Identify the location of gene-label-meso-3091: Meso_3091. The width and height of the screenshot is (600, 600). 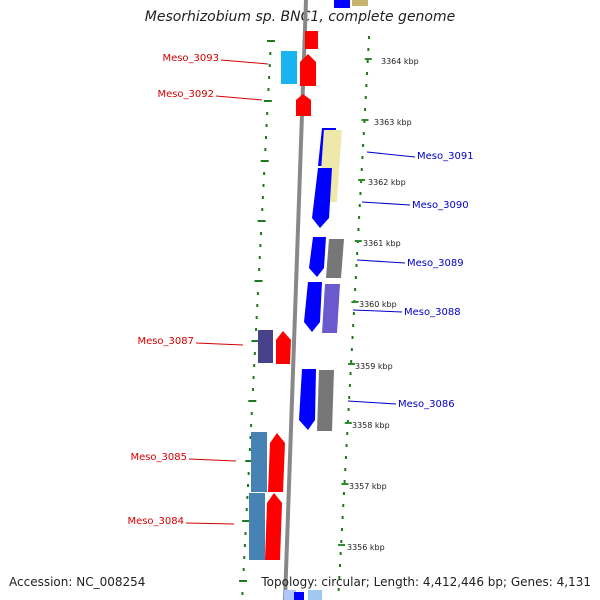
(445, 156).